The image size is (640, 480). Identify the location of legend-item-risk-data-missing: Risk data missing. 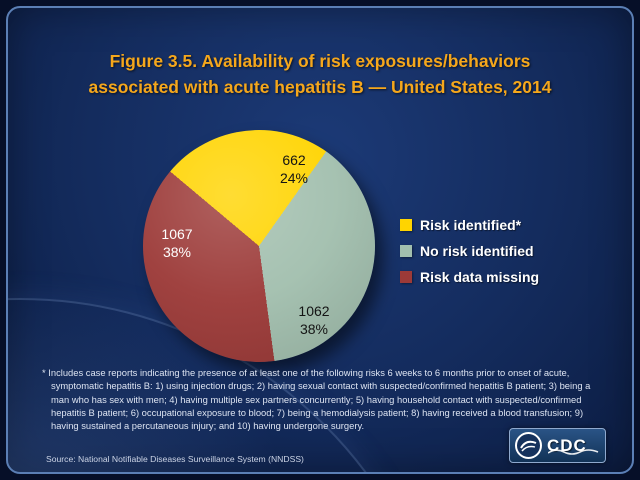
(469, 277).